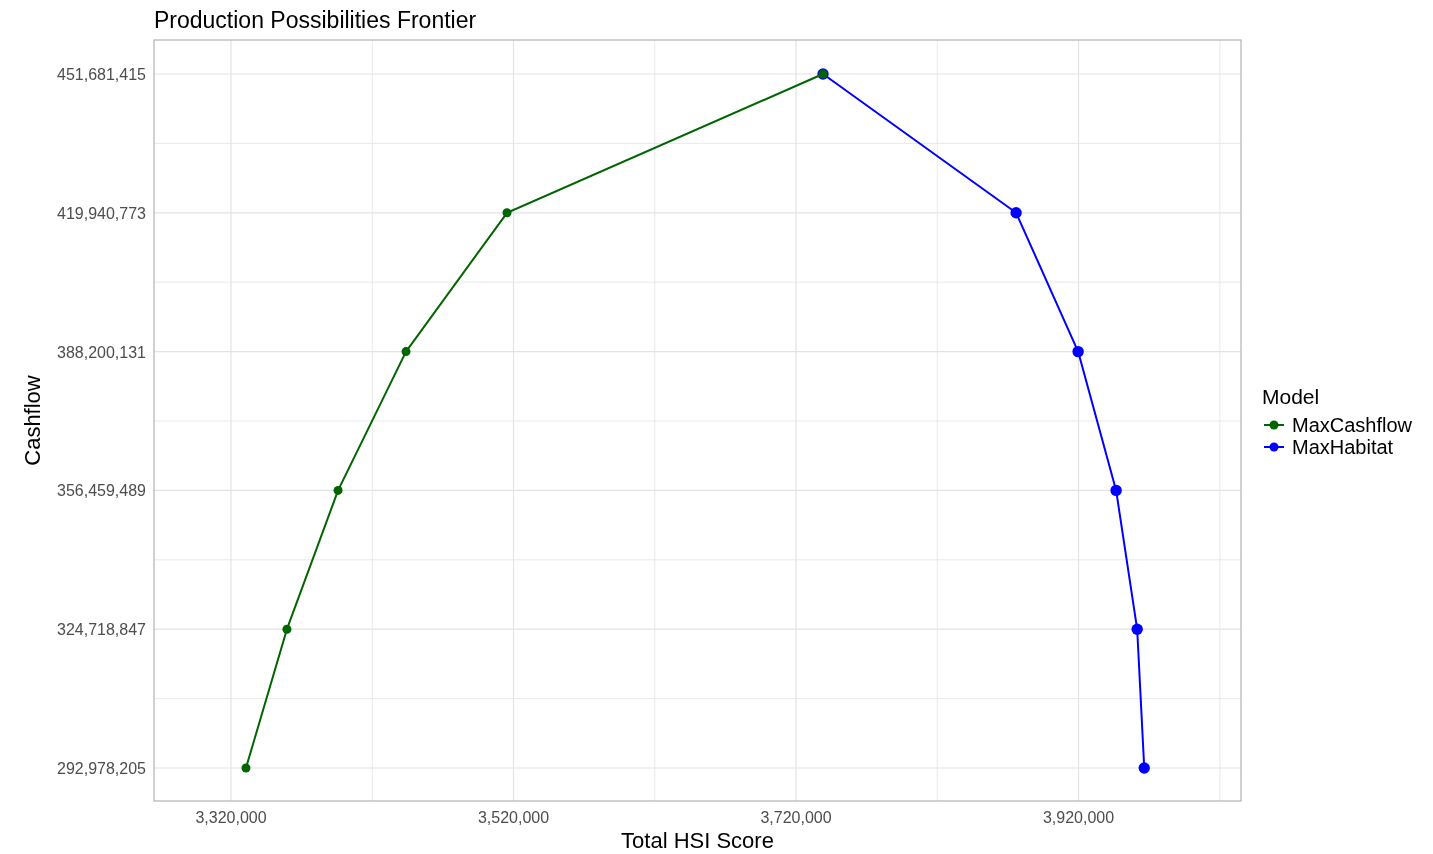 Image resolution: width=1433 pixels, height=854 pixels. What do you see at coordinates (796, 817) in the screenshot?
I see `x-tick-label: 3,720,000` at bounding box center [796, 817].